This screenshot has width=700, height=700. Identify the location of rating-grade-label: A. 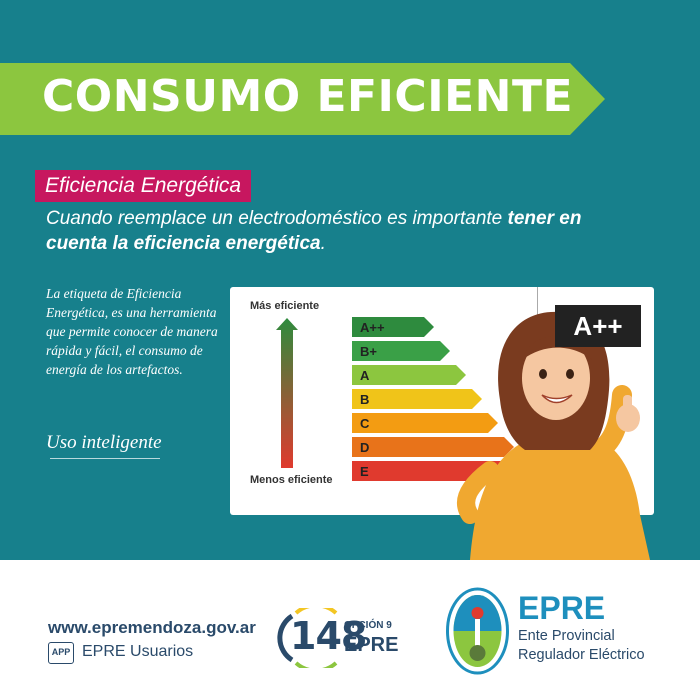
(365, 375).